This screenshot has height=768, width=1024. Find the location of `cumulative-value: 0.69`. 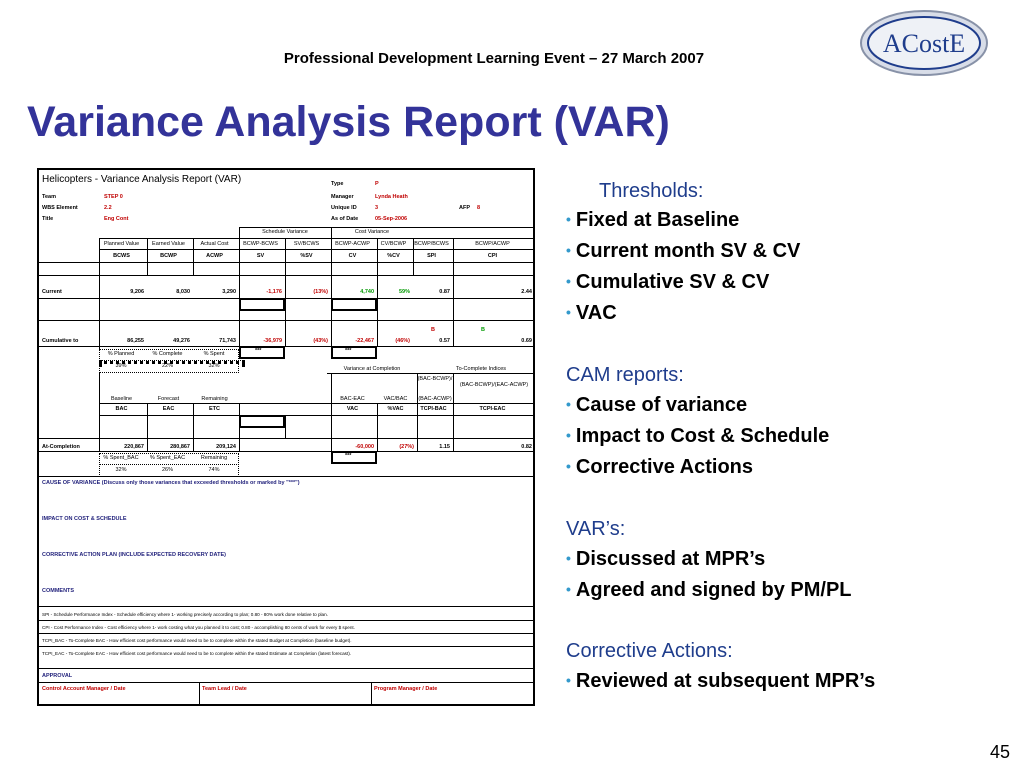

cumulative-value: 0.69 is located at coordinates (526, 341).